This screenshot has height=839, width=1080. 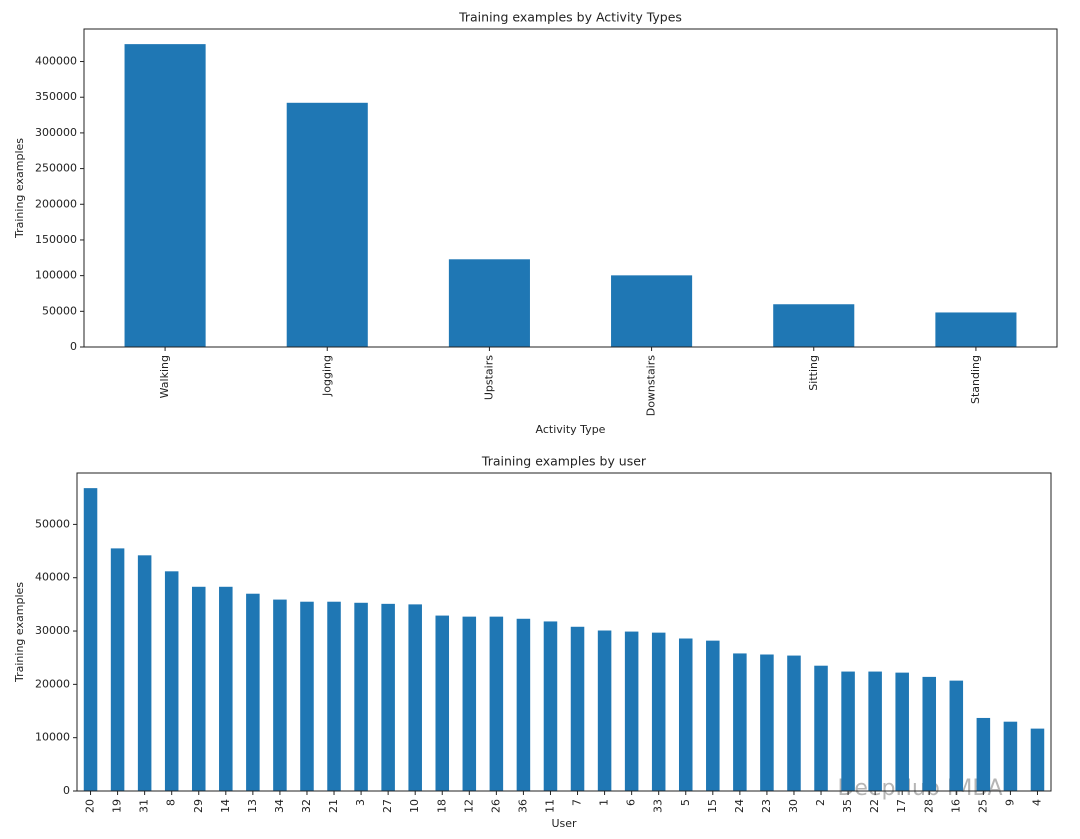 I want to click on x-tick-label: 22, so click(x=874, y=806).